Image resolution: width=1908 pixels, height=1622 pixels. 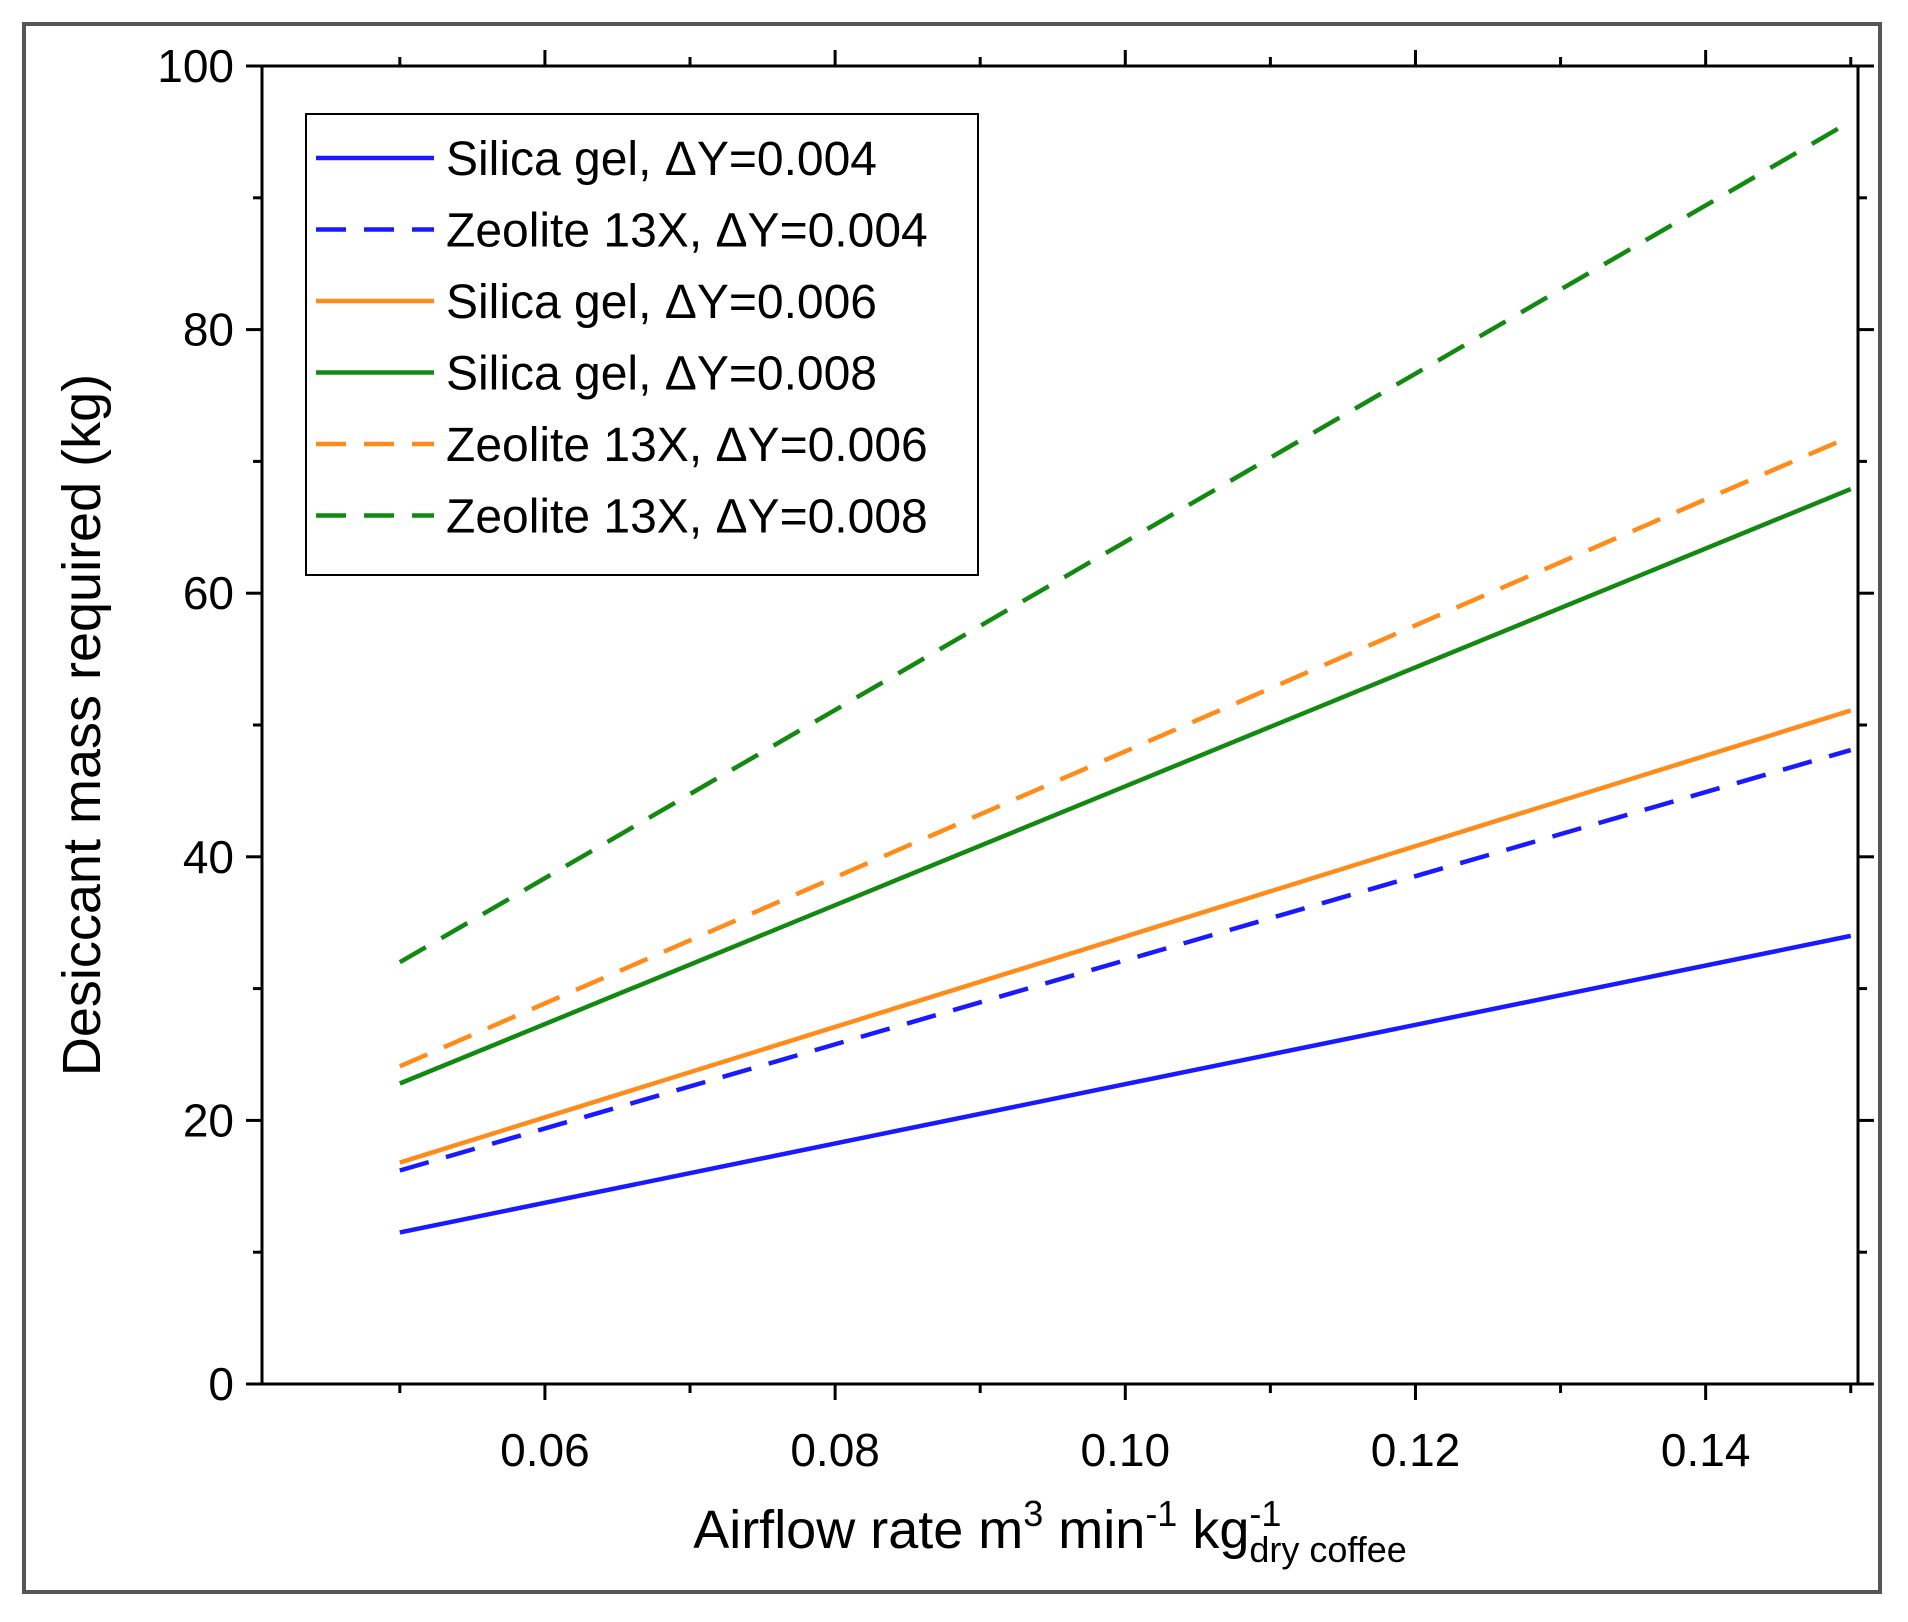 I want to click on x-axis-label-sup2: -1, so click(x=1161, y=1513).